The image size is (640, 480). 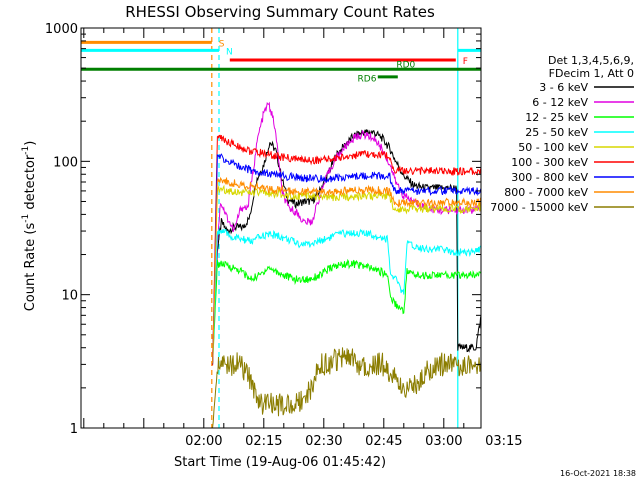 I want to click on footer-timestamp: 16-Oct-2021 18:38, so click(x=598, y=473).